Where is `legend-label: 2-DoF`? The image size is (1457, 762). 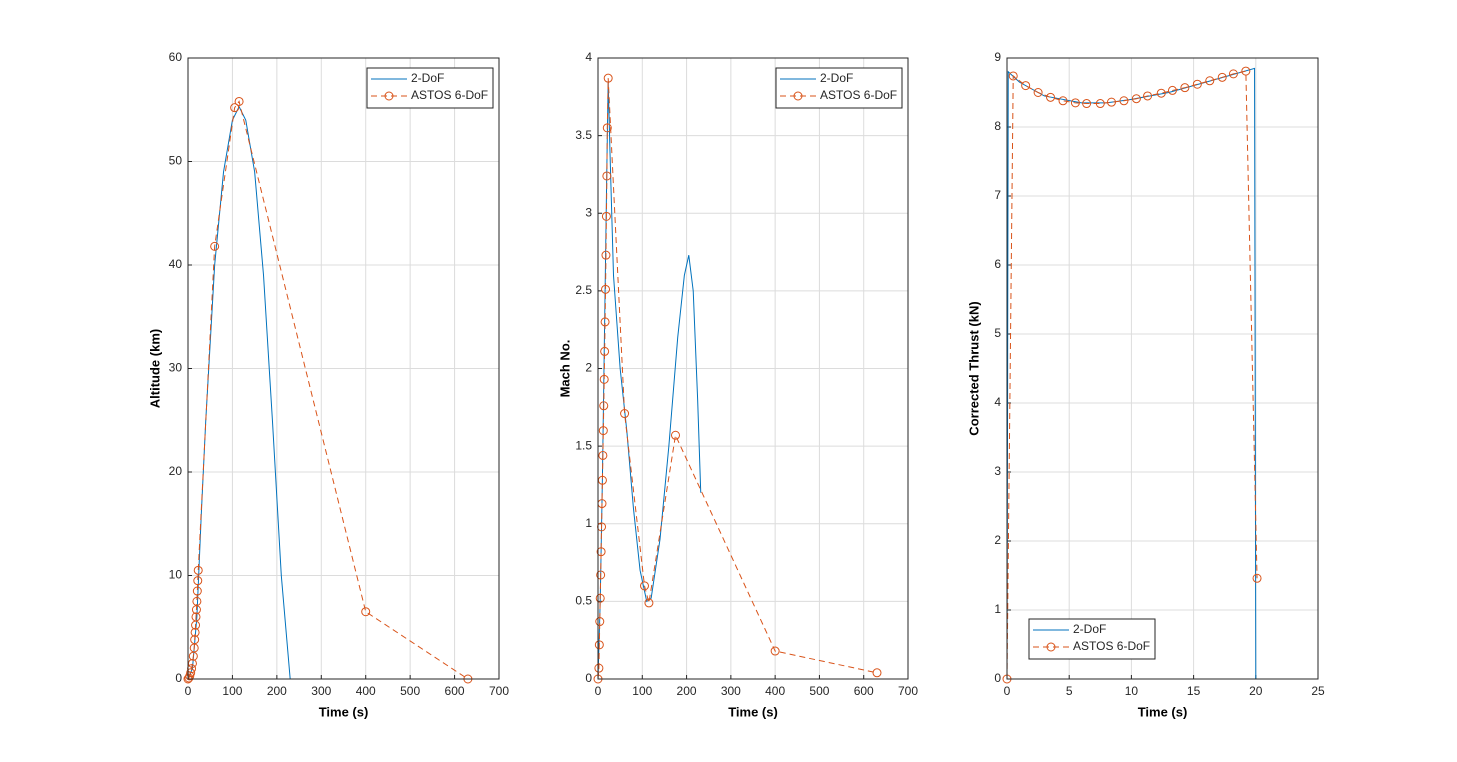 legend-label: 2-DoF is located at coordinates (1089, 629).